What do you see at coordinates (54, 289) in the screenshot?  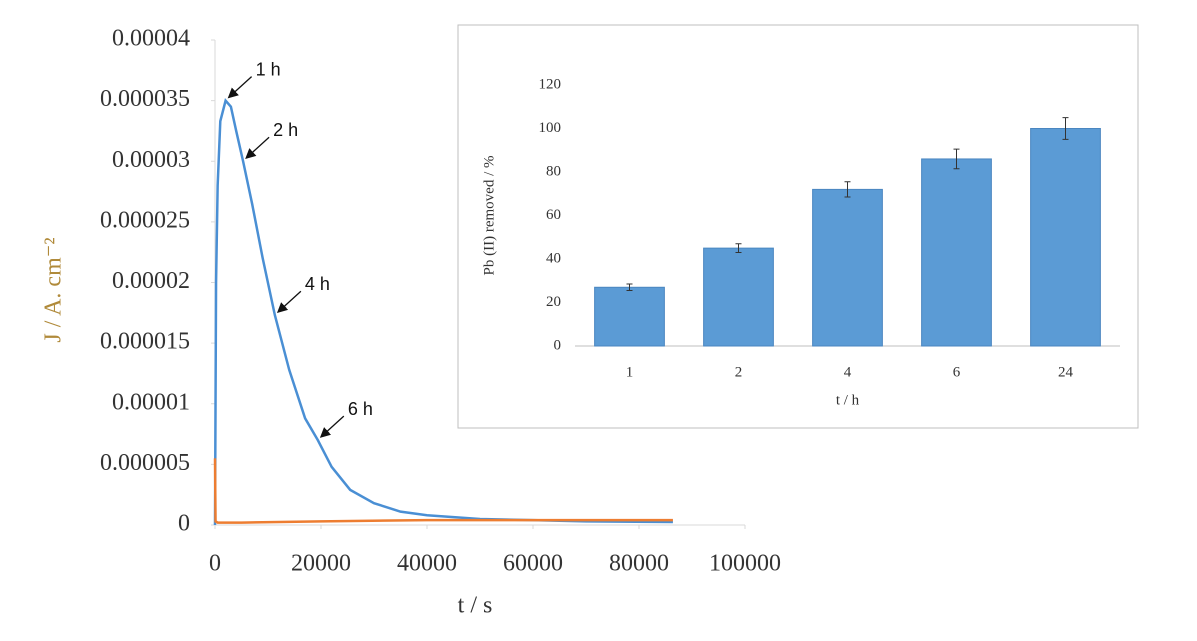 I see `y-axis-label: J / A. cm⁻²` at bounding box center [54, 289].